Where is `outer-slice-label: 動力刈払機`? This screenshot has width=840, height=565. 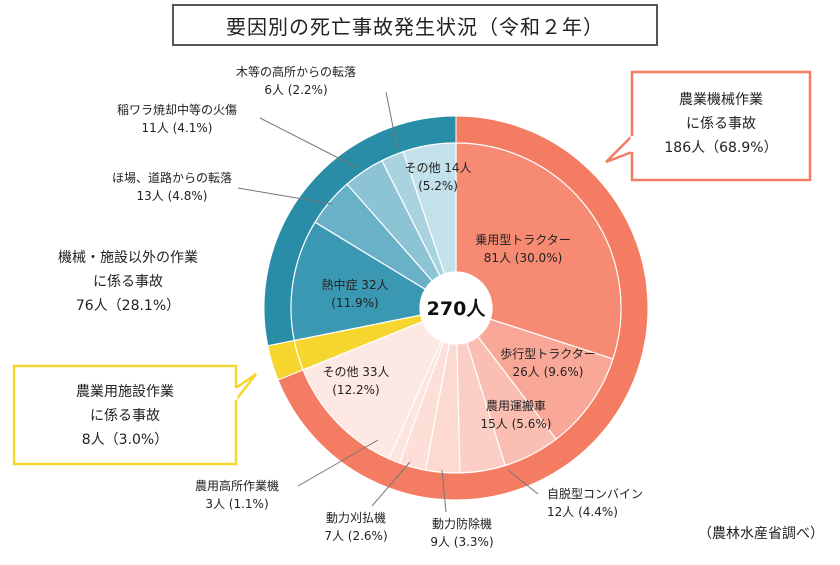
outer-slice-label: 動力刈払機 is located at coordinates (356, 517).